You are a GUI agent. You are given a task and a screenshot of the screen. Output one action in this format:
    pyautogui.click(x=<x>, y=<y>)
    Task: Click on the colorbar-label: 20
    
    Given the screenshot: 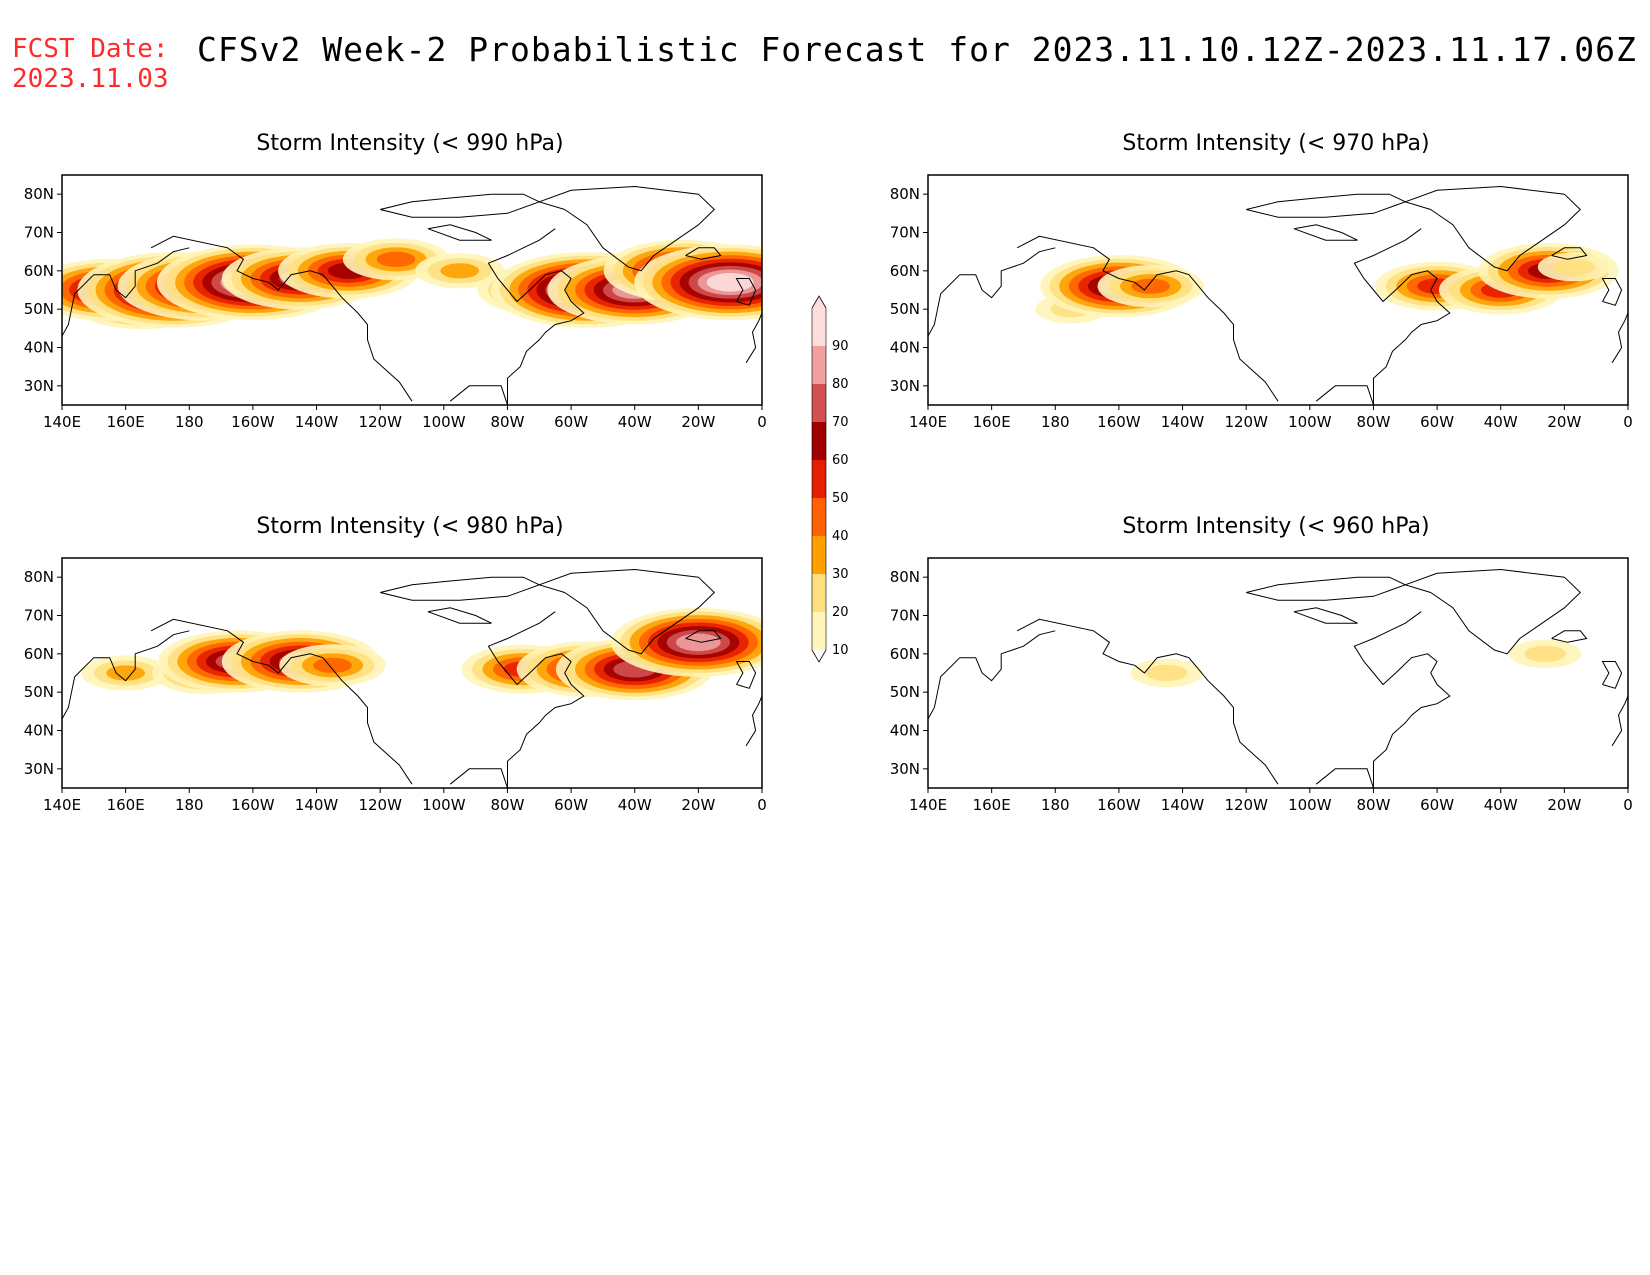 What is the action you would take?
    pyautogui.click(x=840, y=612)
    